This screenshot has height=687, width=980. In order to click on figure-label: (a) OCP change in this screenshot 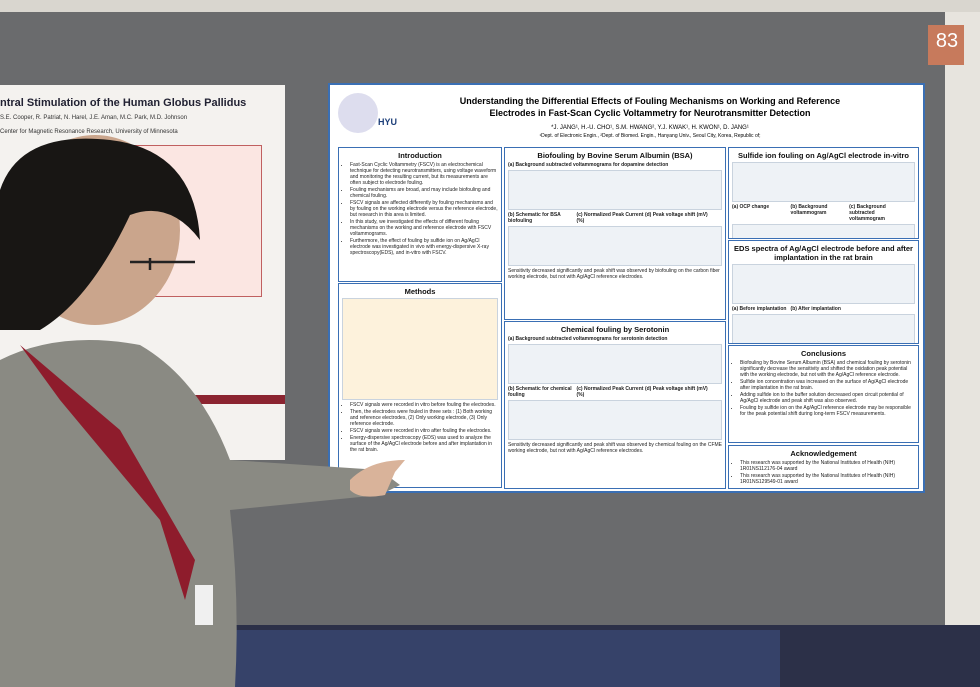, I will do `click(751, 207)`.